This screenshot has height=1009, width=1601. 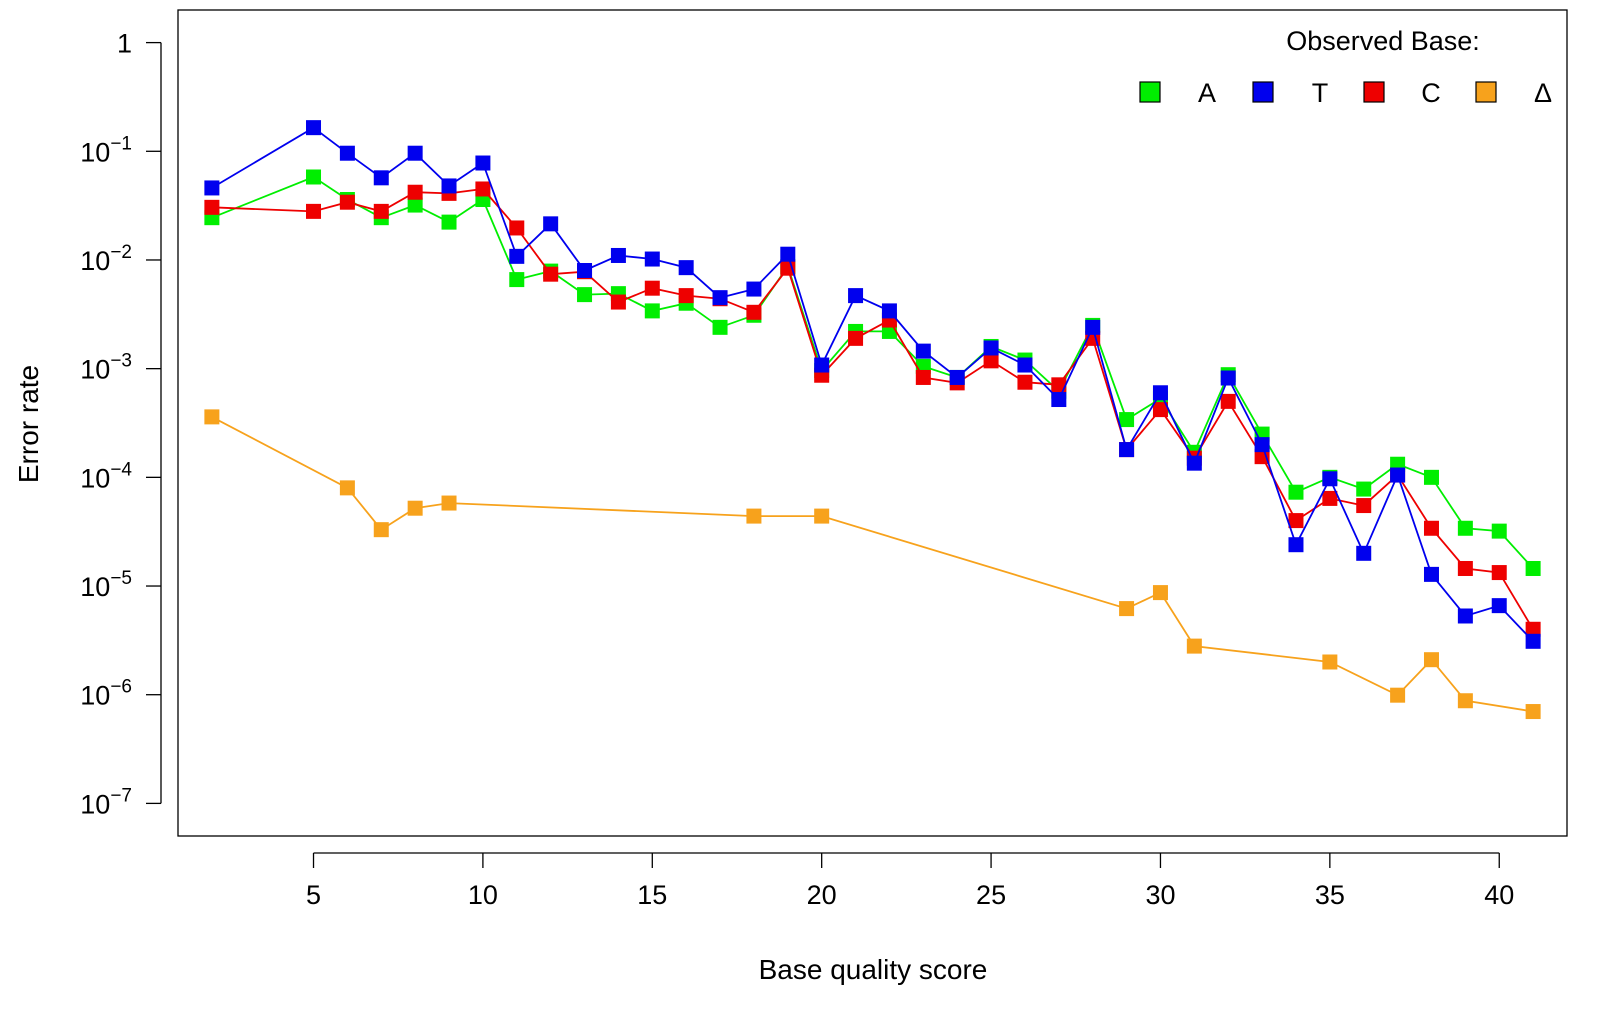 What do you see at coordinates (313, 895) in the screenshot?
I see `x-tick-label: 5` at bounding box center [313, 895].